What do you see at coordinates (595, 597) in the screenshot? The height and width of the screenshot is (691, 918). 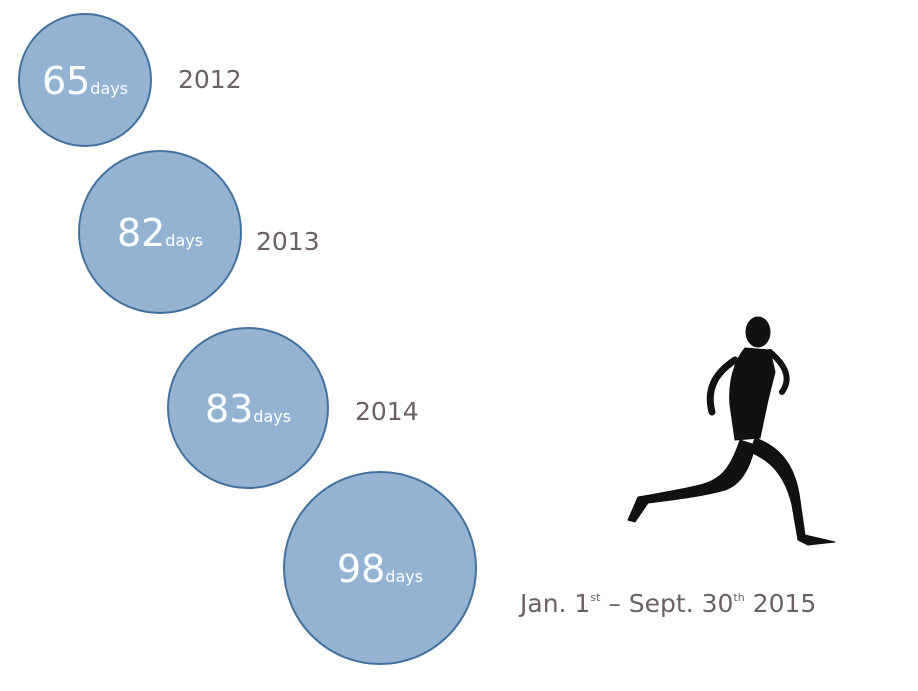 I see `superscript: st` at bounding box center [595, 597].